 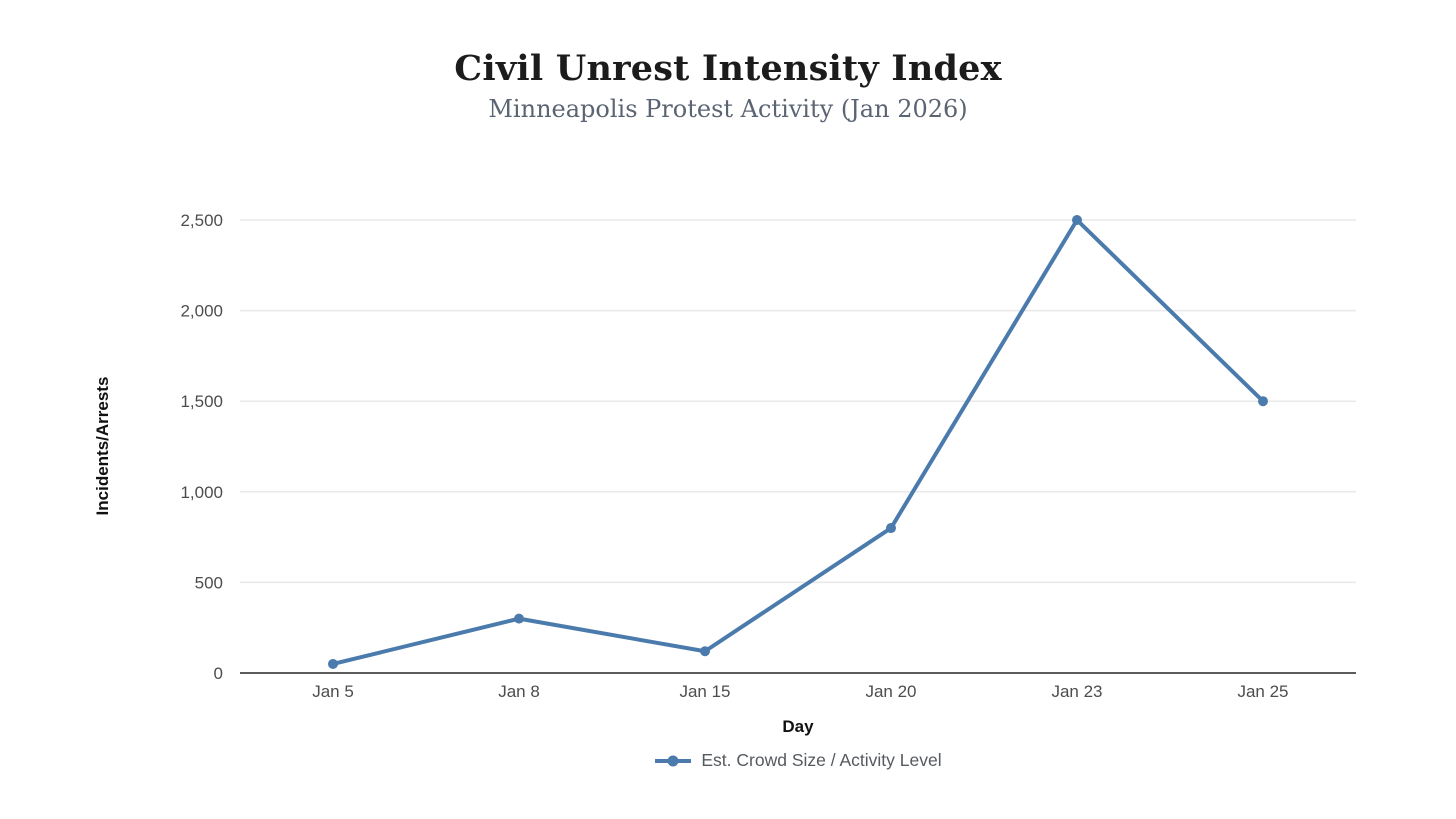 What do you see at coordinates (201, 492) in the screenshot?
I see `y-tick-label: 1,000` at bounding box center [201, 492].